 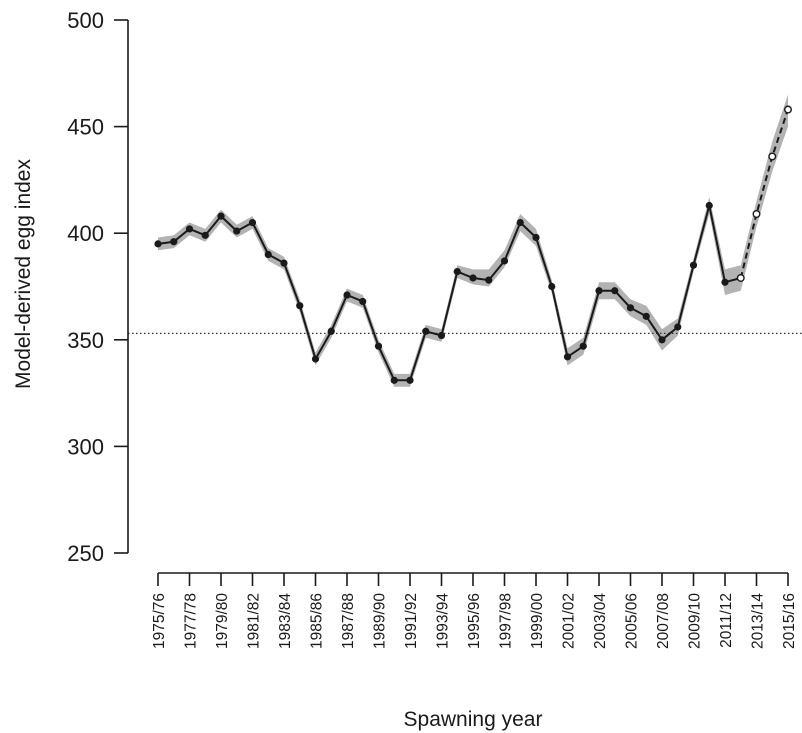 What do you see at coordinates (695, 621) in the screenshot?
I see `x-tick-label: 2009/10` at bounding box center [695, 621].